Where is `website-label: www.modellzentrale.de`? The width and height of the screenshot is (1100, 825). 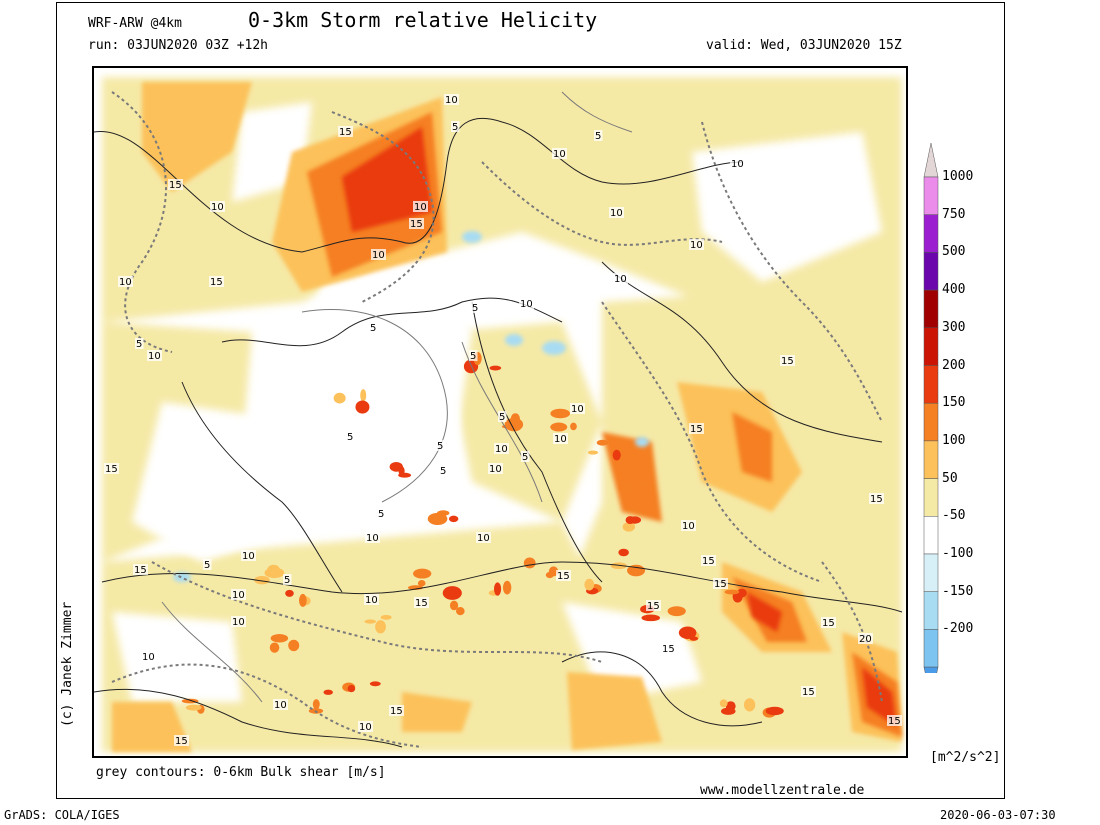
website-label: www.modellzentrale.de is located at coordinates (782, 790).